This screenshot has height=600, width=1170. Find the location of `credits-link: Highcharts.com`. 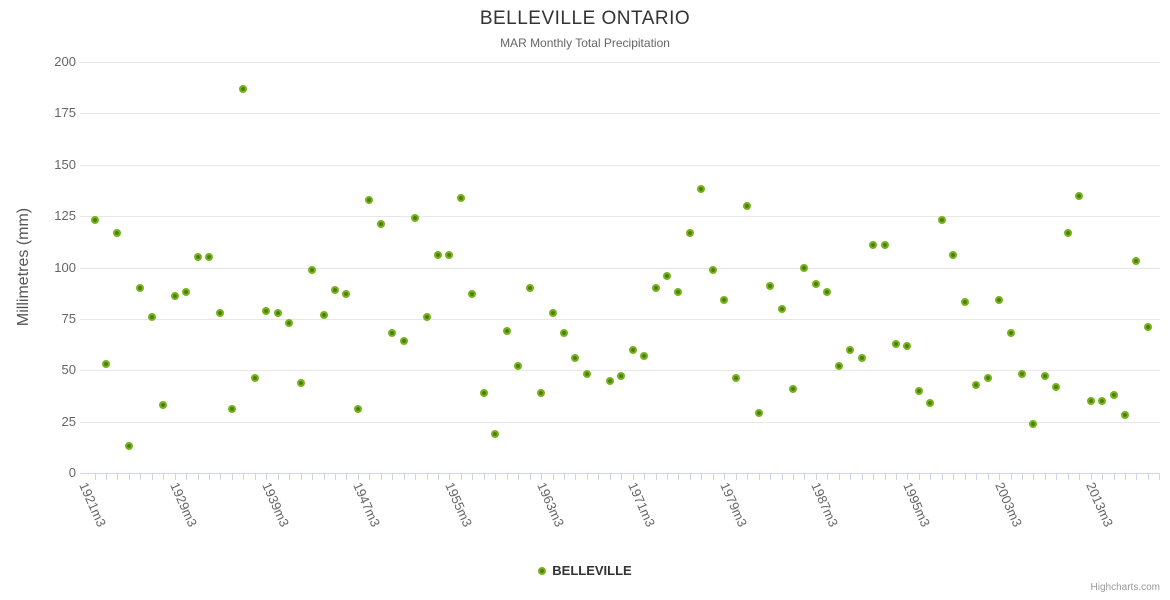

credits-link: Highcharts.com is located at coordinates (1125, 587).